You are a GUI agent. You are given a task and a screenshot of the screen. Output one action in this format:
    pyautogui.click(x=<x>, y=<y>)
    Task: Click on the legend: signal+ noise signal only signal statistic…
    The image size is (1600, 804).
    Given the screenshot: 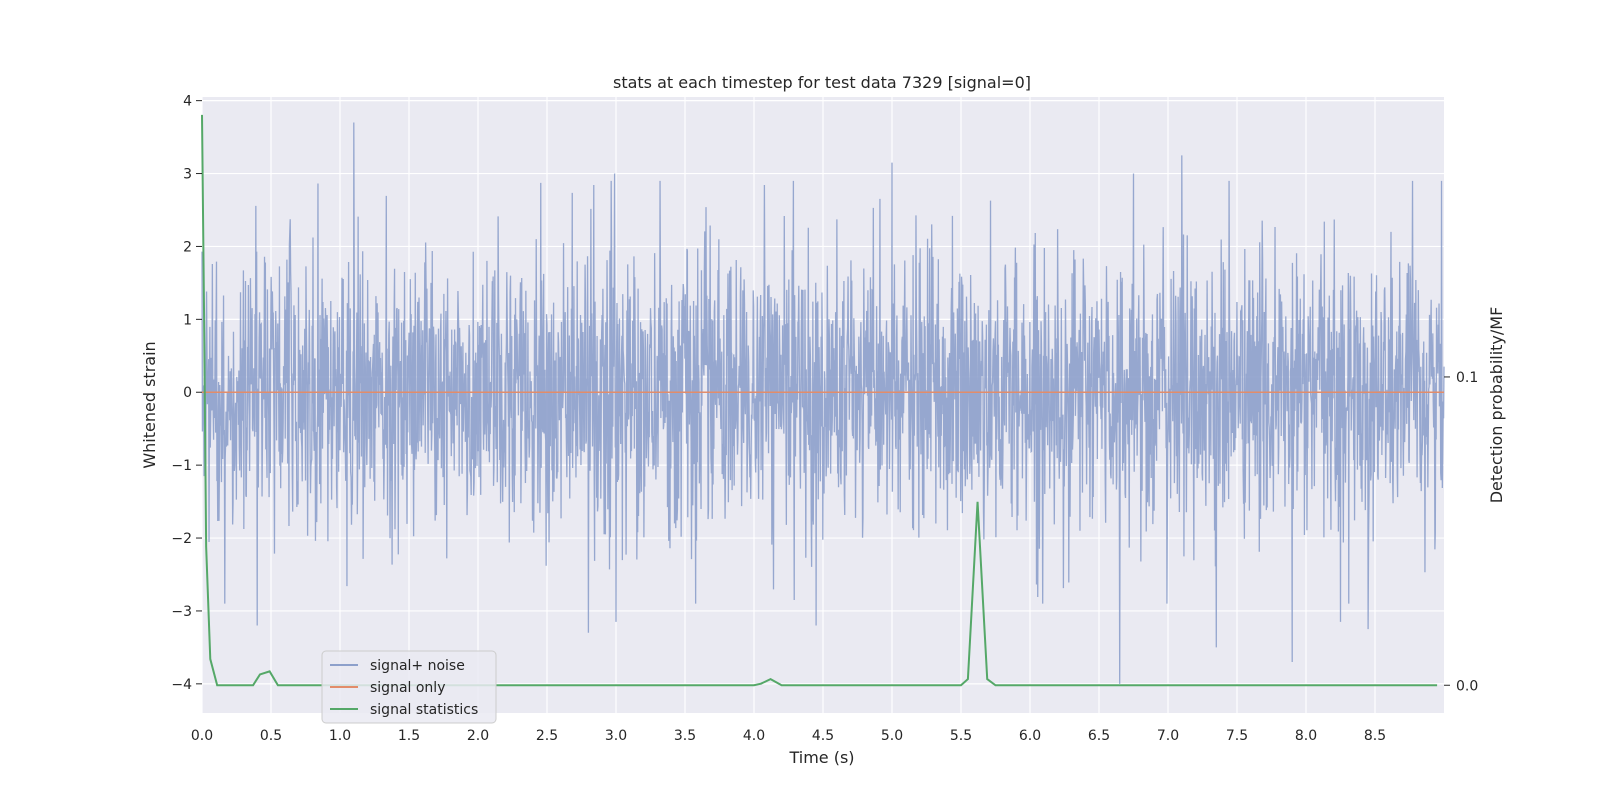 What is the action you would take?
    pyautogui.click(x=409, y=687)
    